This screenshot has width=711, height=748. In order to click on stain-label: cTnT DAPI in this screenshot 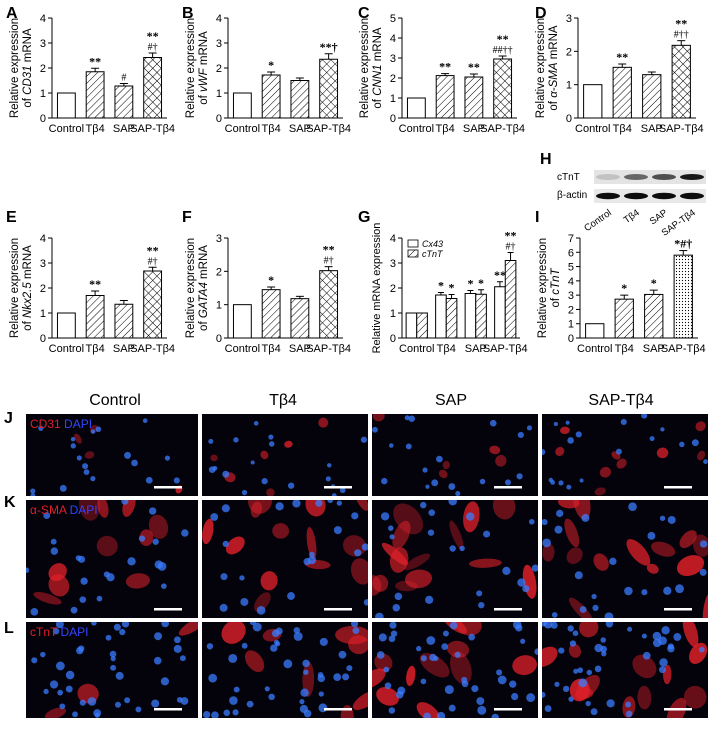, I will do `click(59, 632)`.